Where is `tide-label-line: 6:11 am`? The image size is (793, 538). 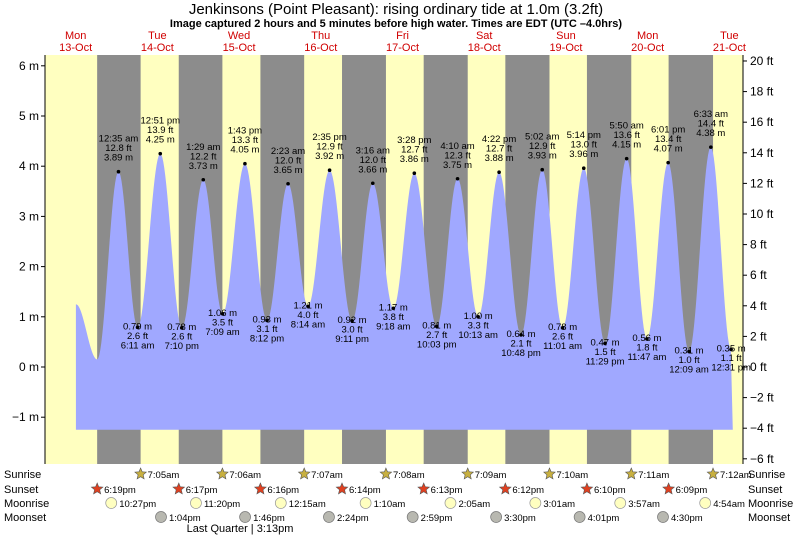 tide-label-line: 6:11 am is located at coordinates (138, 345).